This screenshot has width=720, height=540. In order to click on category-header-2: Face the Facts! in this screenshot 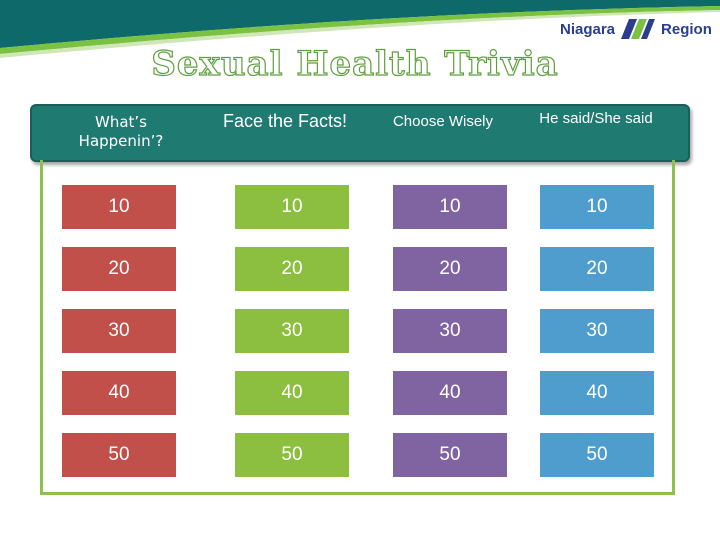, I will do `click(285, 121)`.